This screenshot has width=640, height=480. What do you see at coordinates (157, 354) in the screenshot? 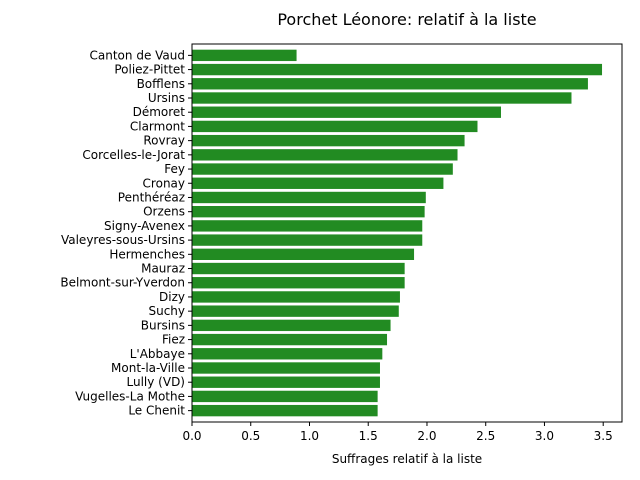
I see `y-tick-label-21: L'Abbaye` at bounding box center [157, 354].